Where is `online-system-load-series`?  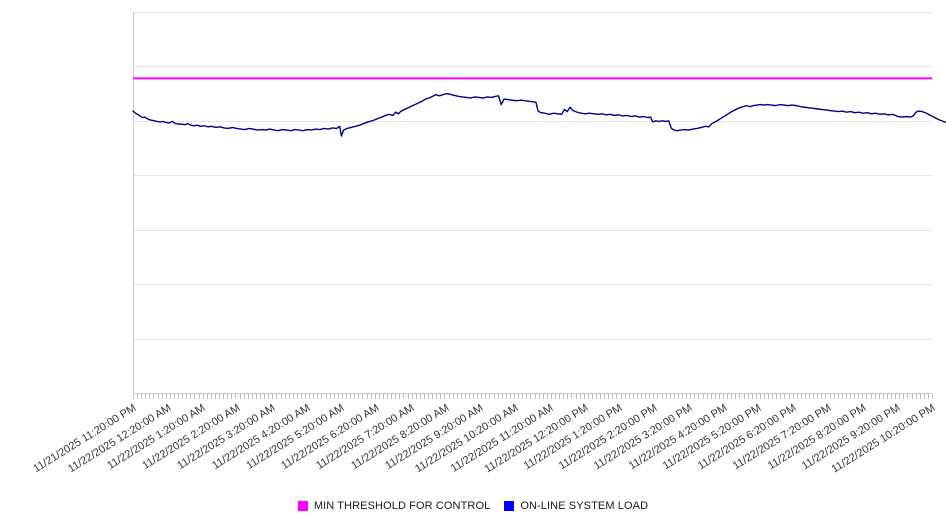 online-system-load-series is located at coordinates (539, 114).